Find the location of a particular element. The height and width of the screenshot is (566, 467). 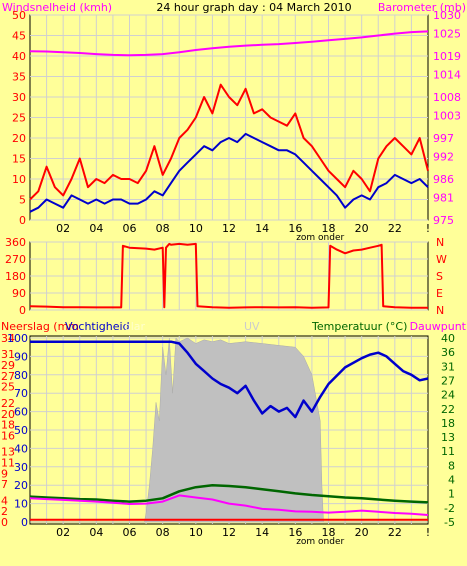

panel1-x-tick-10: 22 is located at coordinates (395, 228).